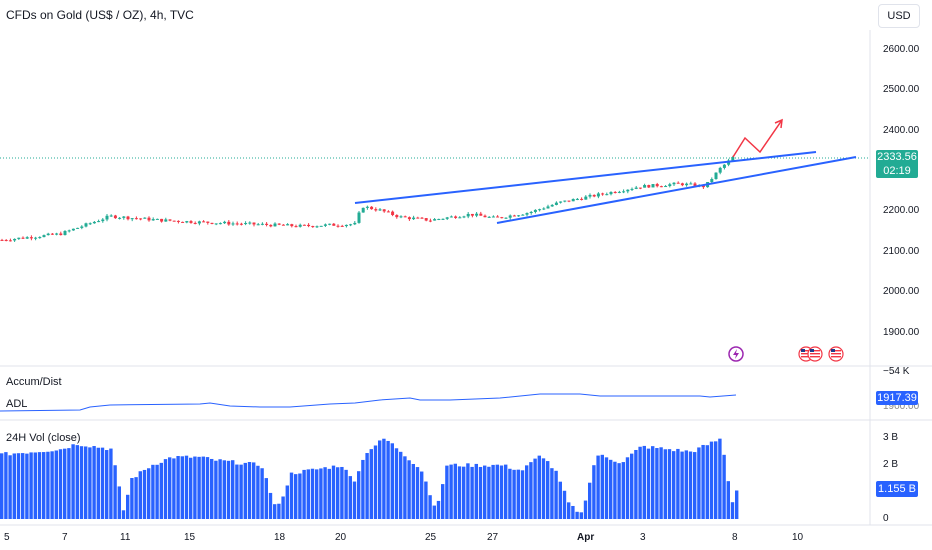 This screenshot has width=932, height=550. What do you see at coordinates (735, 537) in the screenshot?
I see `time-axis-label: 8` at bounding box center [735, 537].